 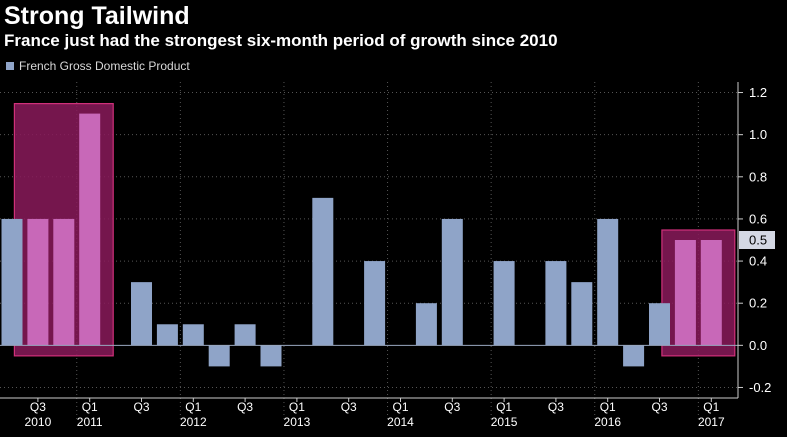 I want to click on y-axis: -0.2 0.0 0.2 0.4 0.6 0.8 1.0 1.2 0.5, so click(x=756, y=240).